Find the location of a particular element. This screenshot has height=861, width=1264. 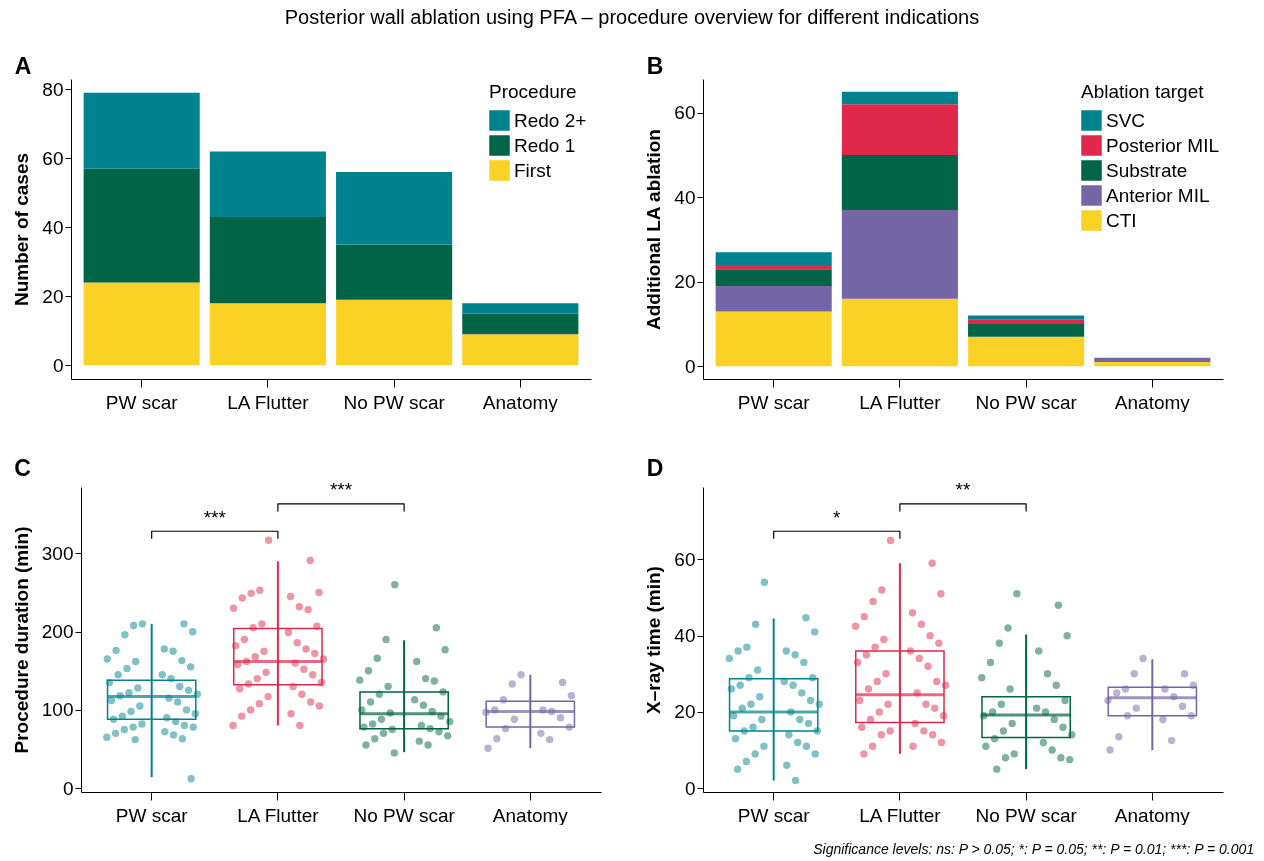

y-tick-label: 100 is located at coordinates (57, 710).